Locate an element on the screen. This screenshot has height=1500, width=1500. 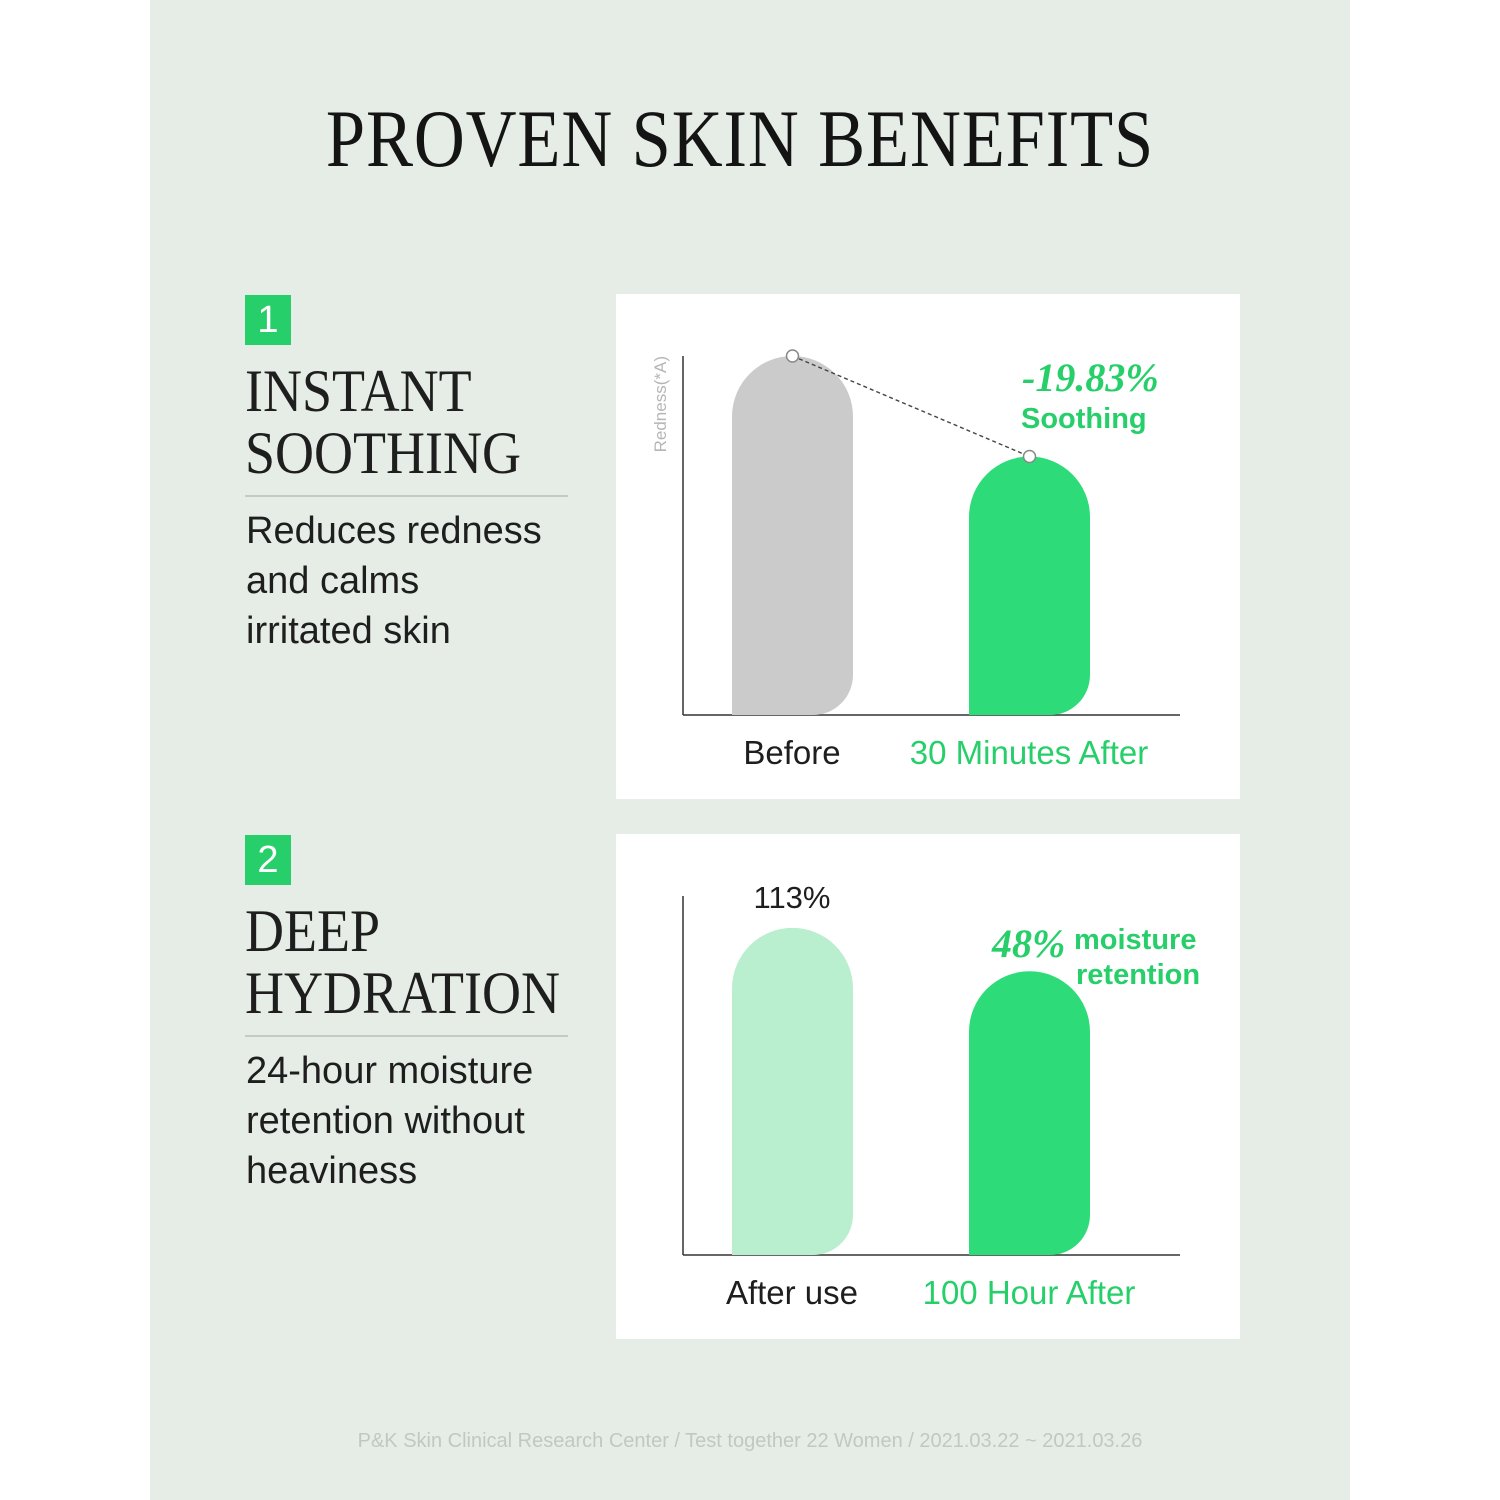
bar-100-hour-after is located at coordinates (1029, 1113).